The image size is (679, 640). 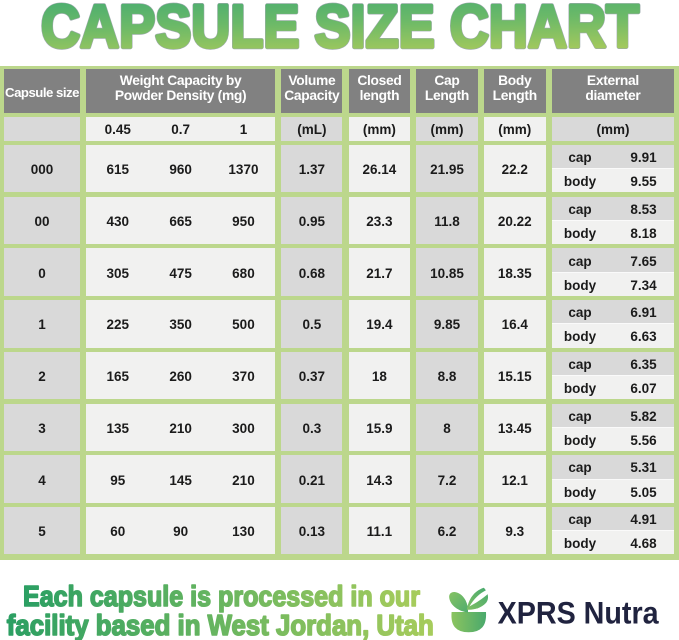 I want to click on svg-text:Each capsule is processed in o: Each capsule is processed in our, so click(x=221, y=597).